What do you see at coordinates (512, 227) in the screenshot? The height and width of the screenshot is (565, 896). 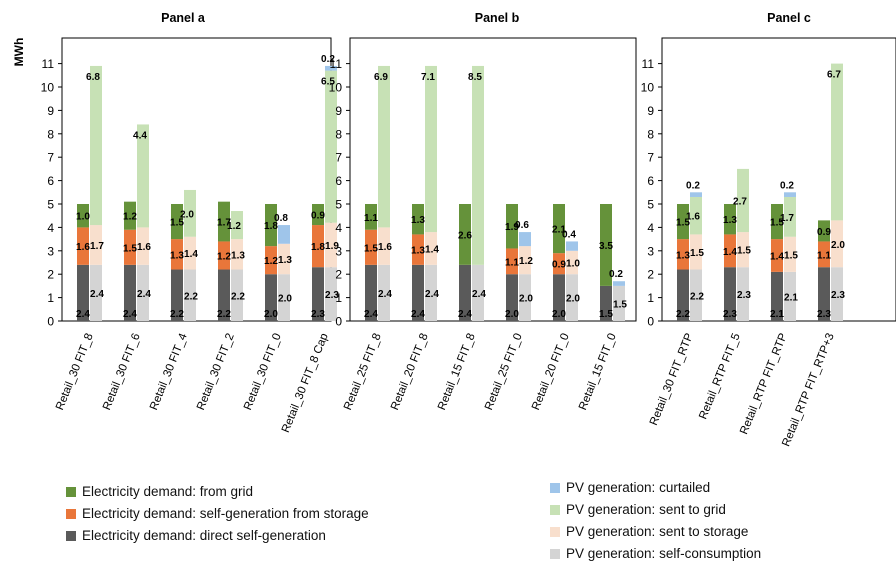 I see `data-label-demand-grid: 1.9` at bounding box center [512, 227].